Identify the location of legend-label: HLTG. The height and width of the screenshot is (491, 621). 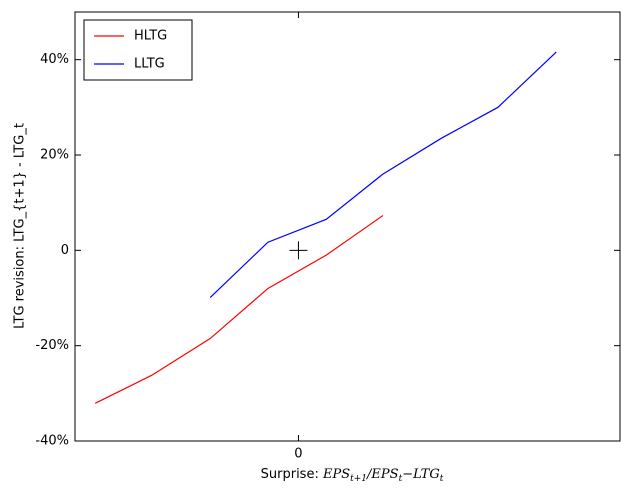
(150, 36).